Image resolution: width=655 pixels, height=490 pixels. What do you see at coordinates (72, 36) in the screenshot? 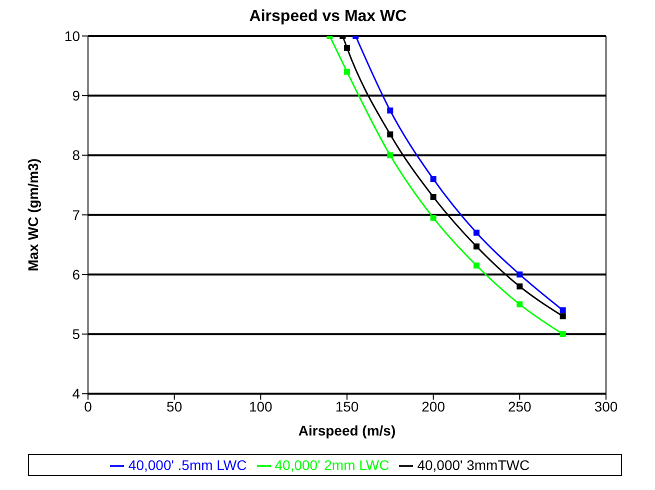
I see `y-tick-label: 10` at bounding box center [72, 36].